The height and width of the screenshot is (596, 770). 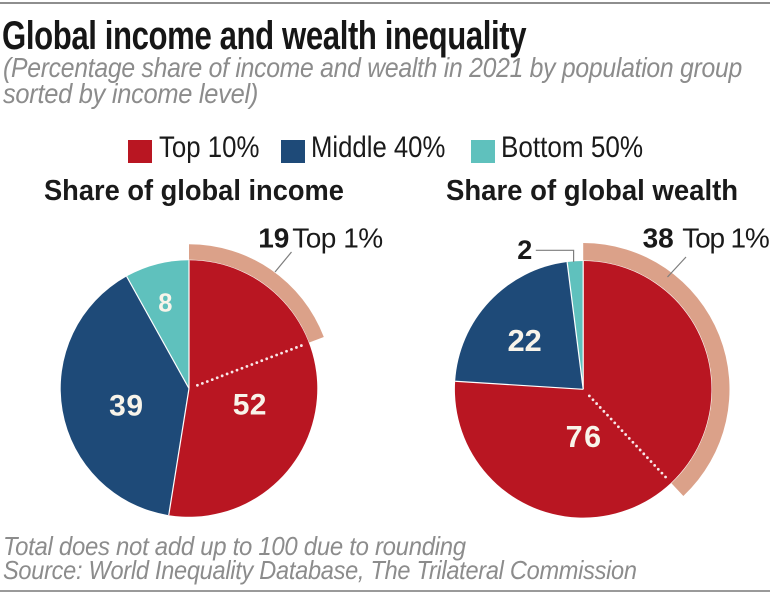 What do you see at coordinates (584, 437) in the screenshot?
I see `svg-text: 76` at bounding box center [584, 437].